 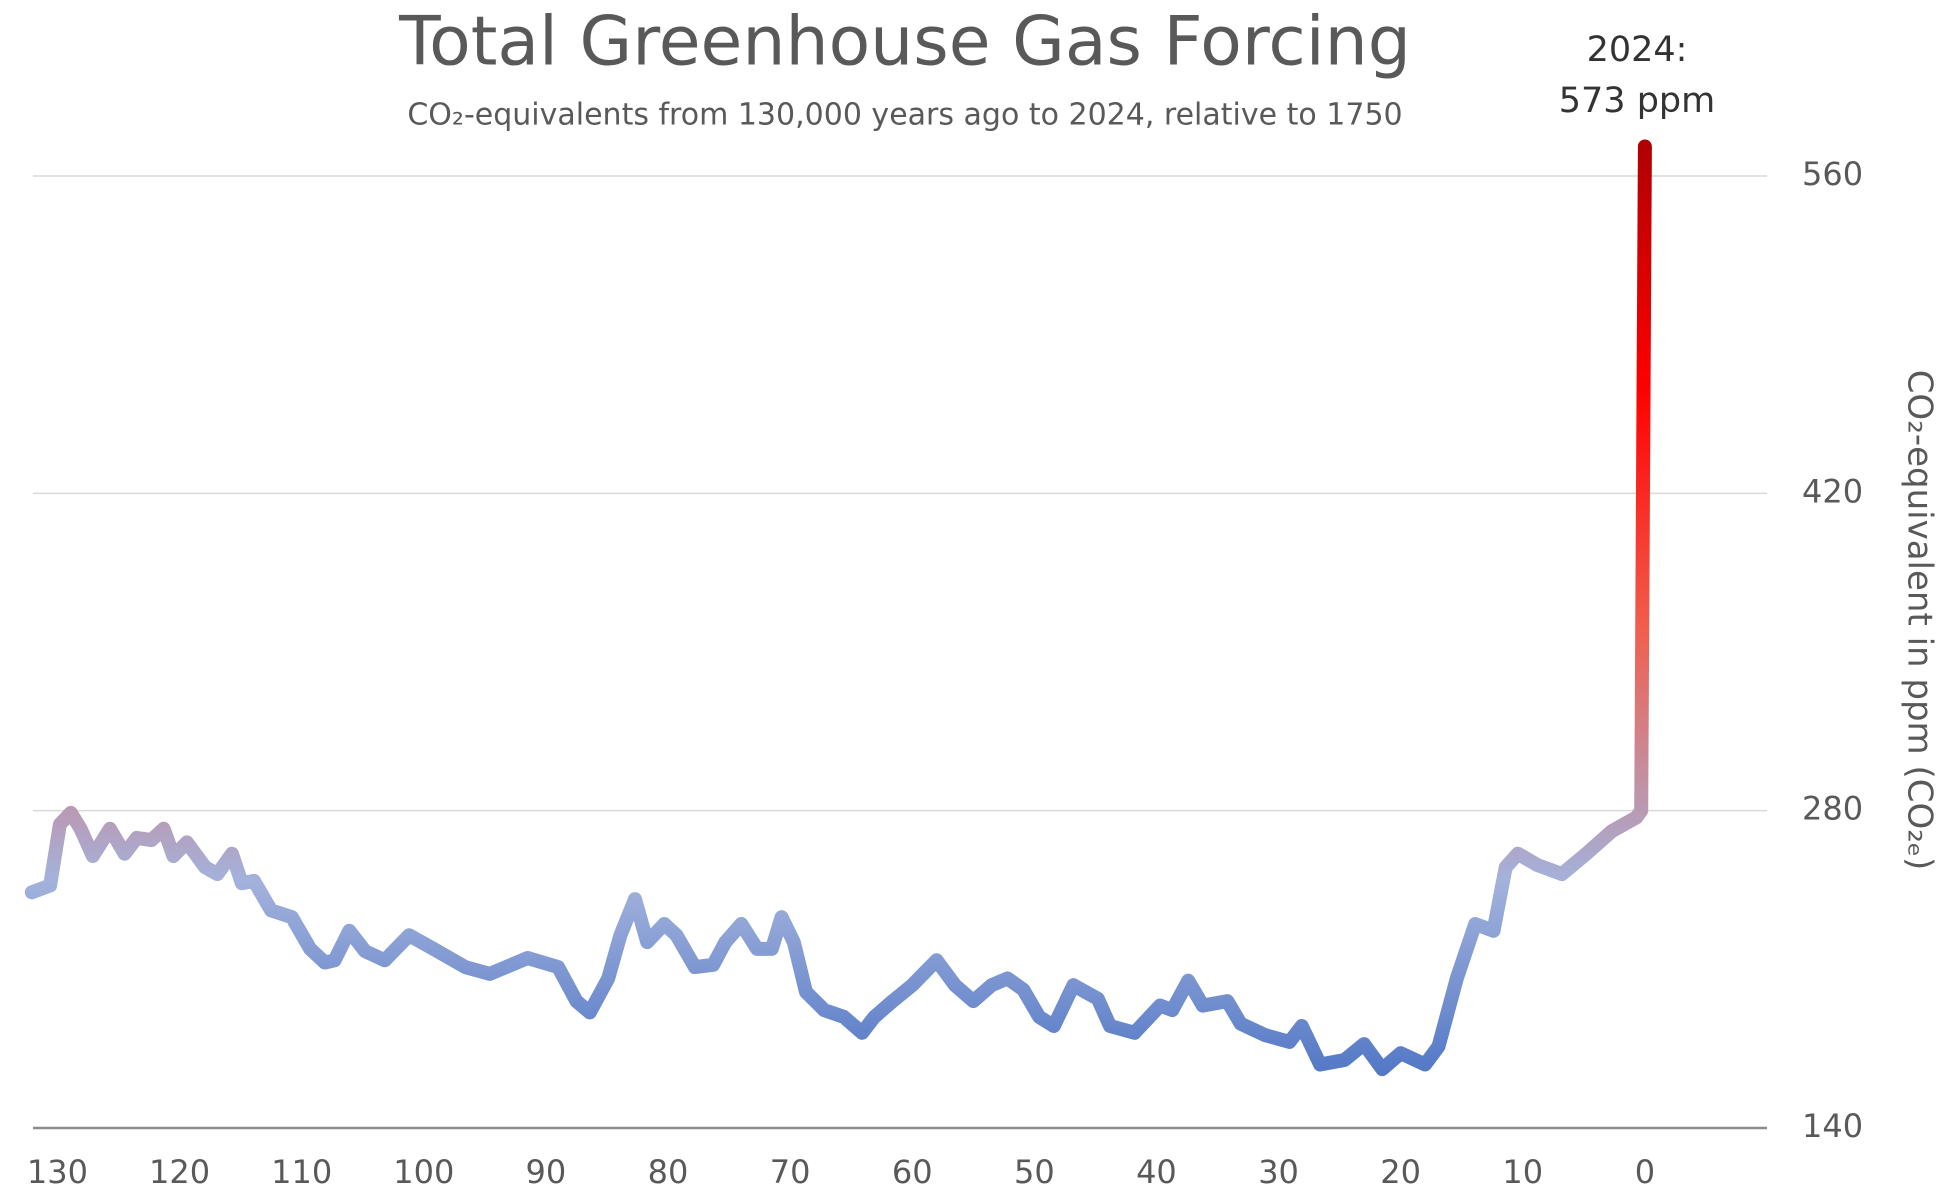 I want to click on y-tick-label: 420, so click(x=1832, y=491).